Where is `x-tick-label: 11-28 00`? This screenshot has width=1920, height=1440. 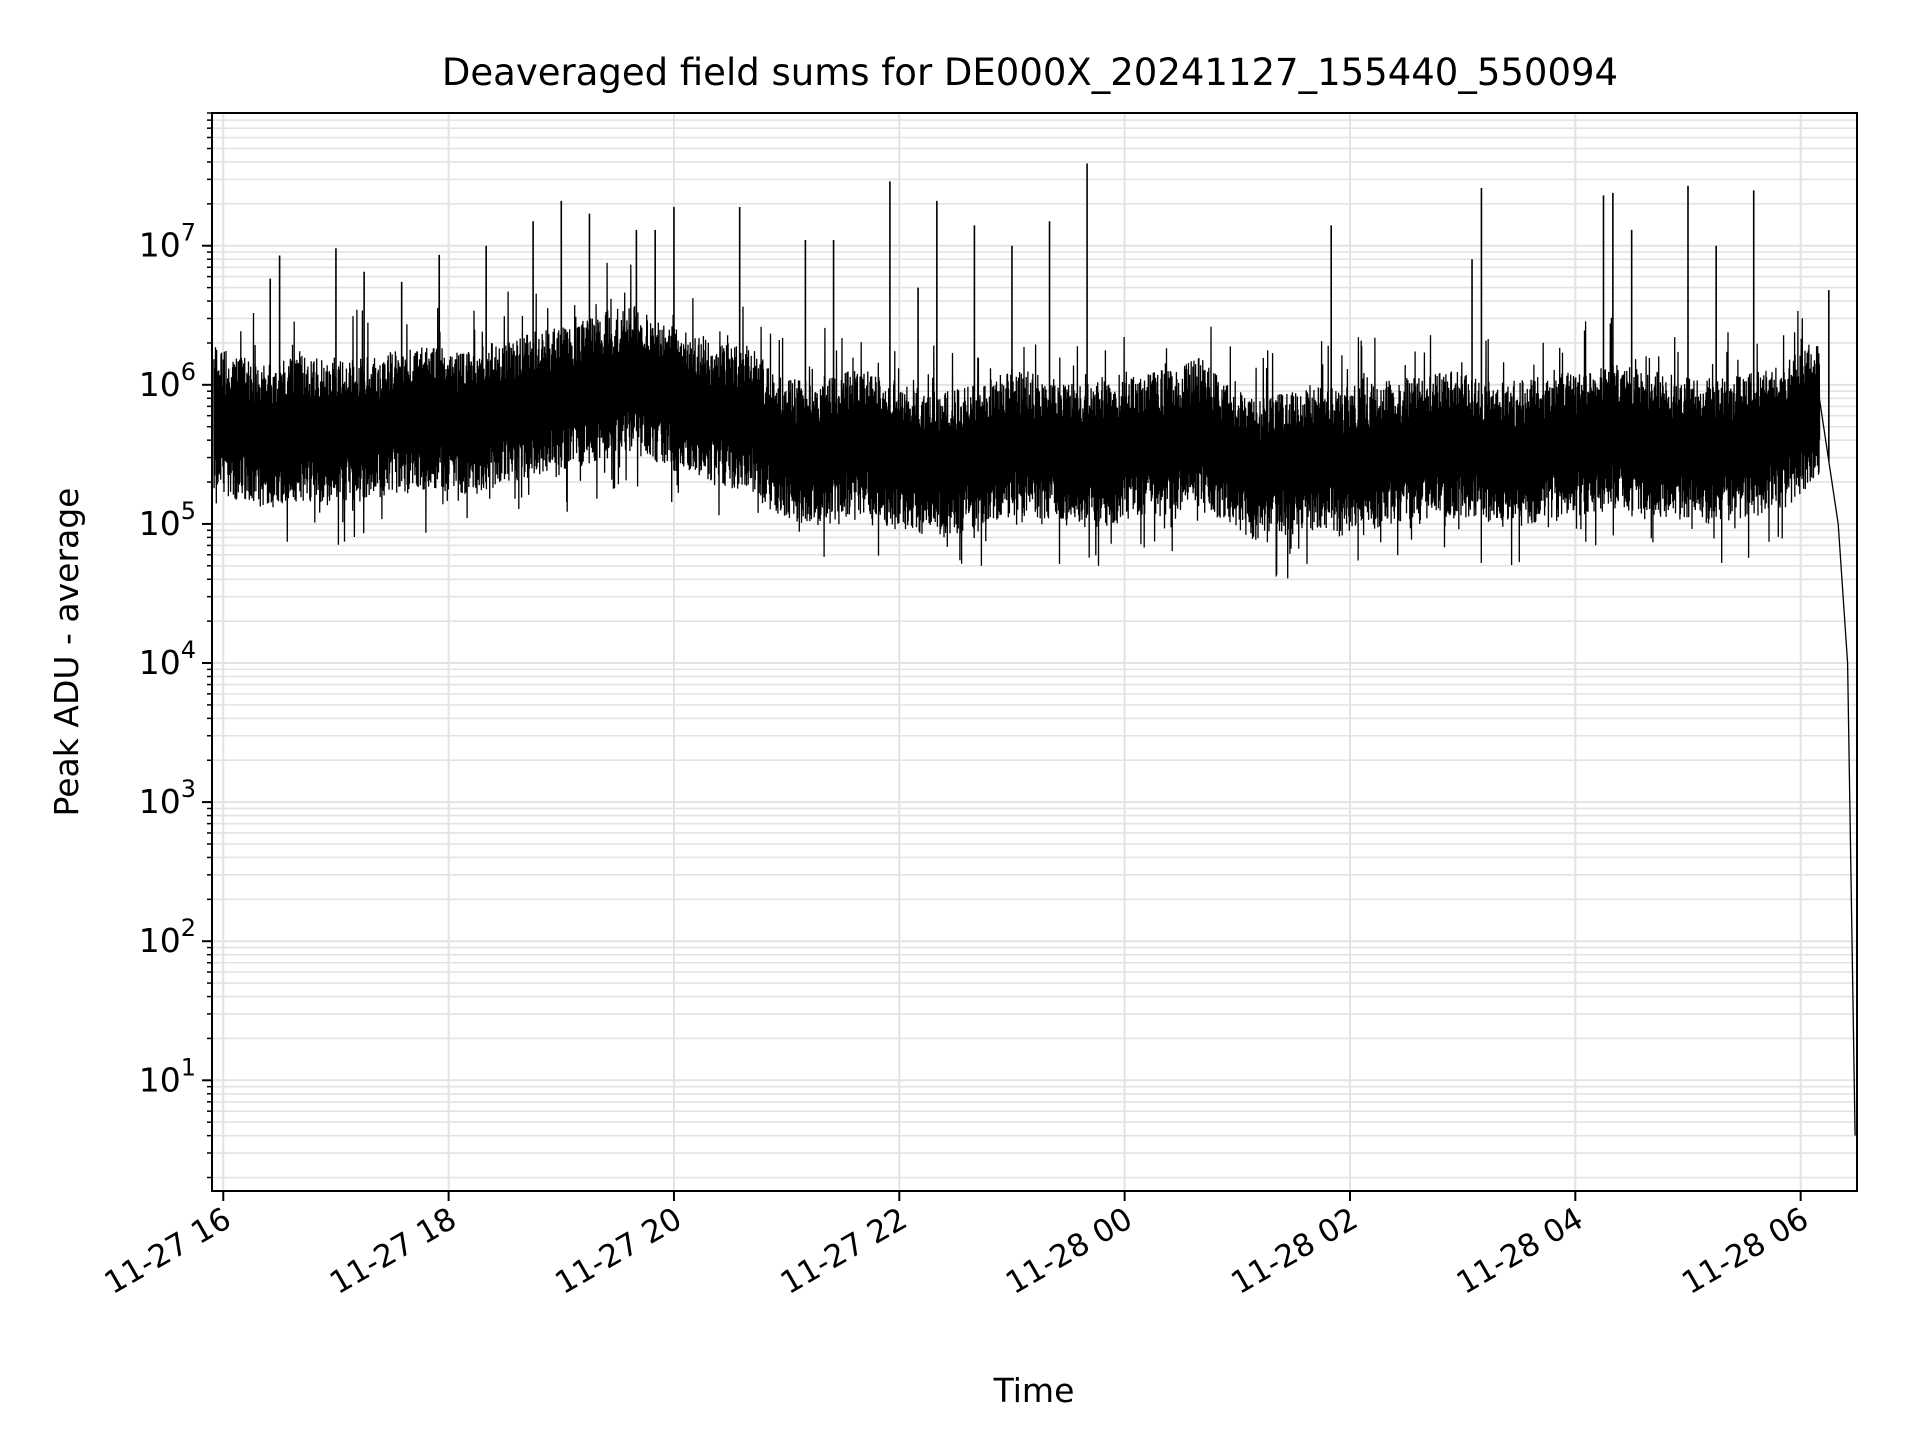
x-tick-label: 11-28 00 is located at coordinates (1069, 1251).